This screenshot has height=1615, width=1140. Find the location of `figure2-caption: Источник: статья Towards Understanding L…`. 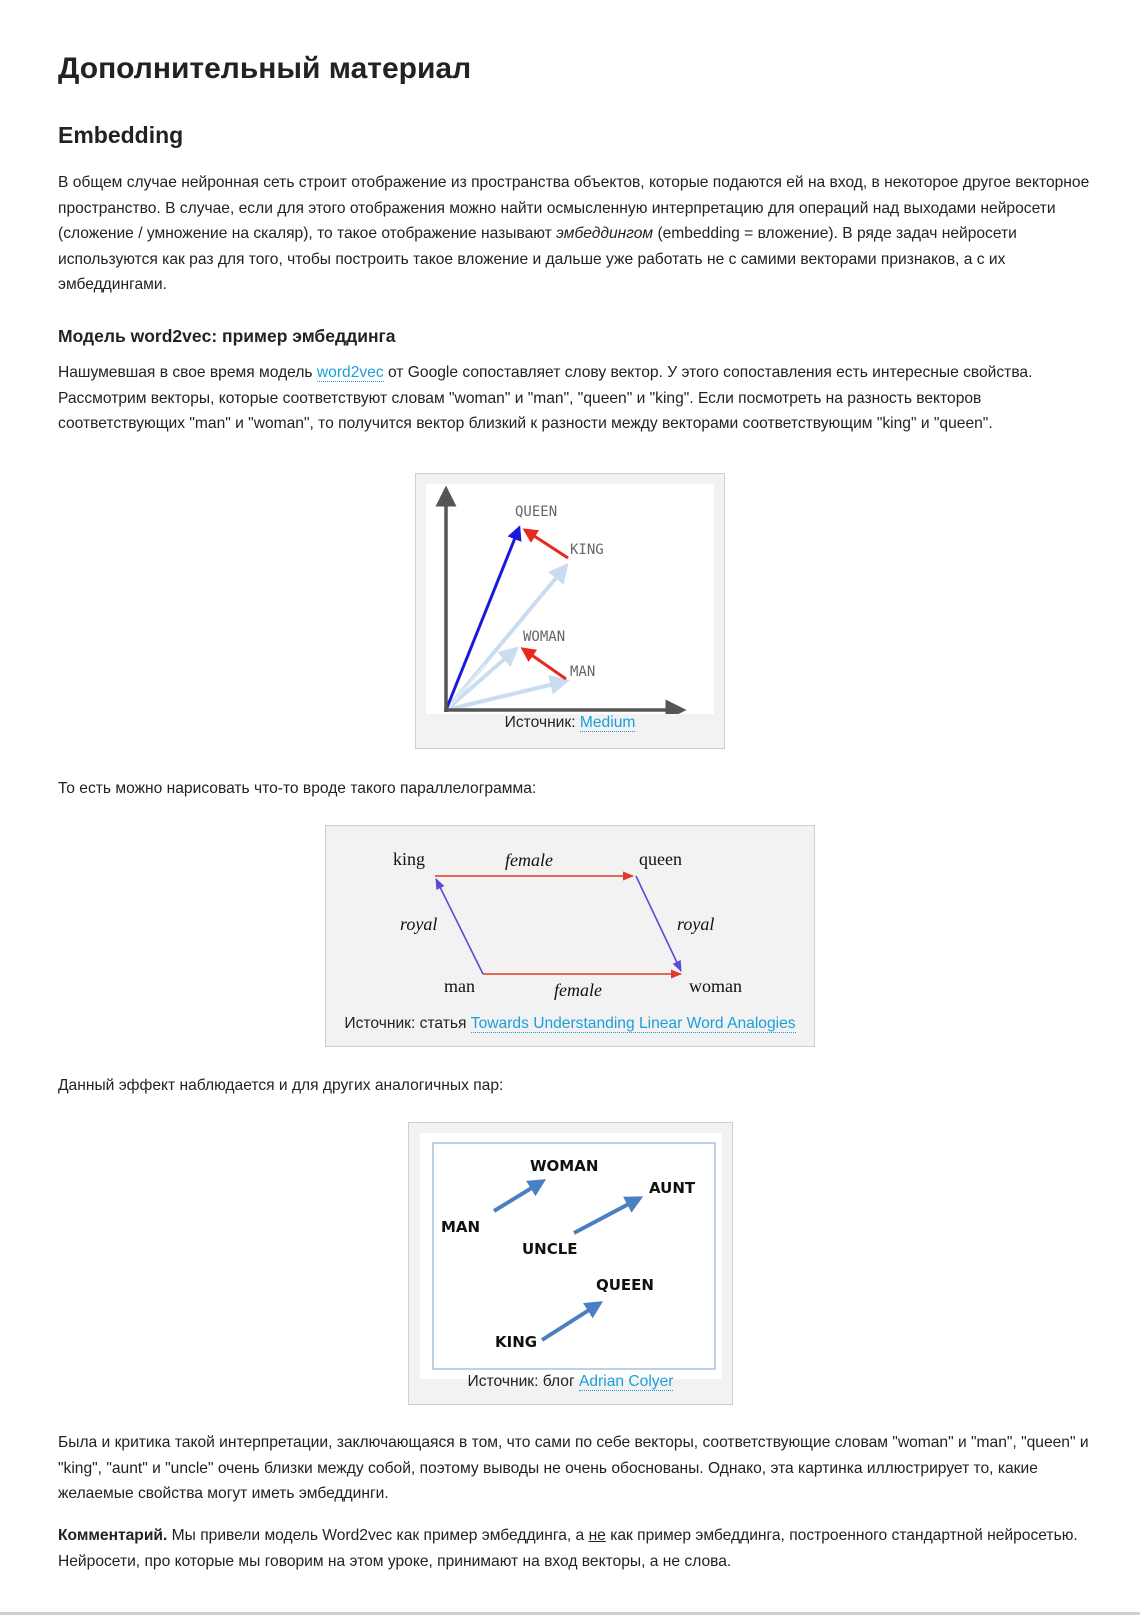

figure2-caption: Источник: статья Towards Understanding L… is located at coordinates (570, 1024).